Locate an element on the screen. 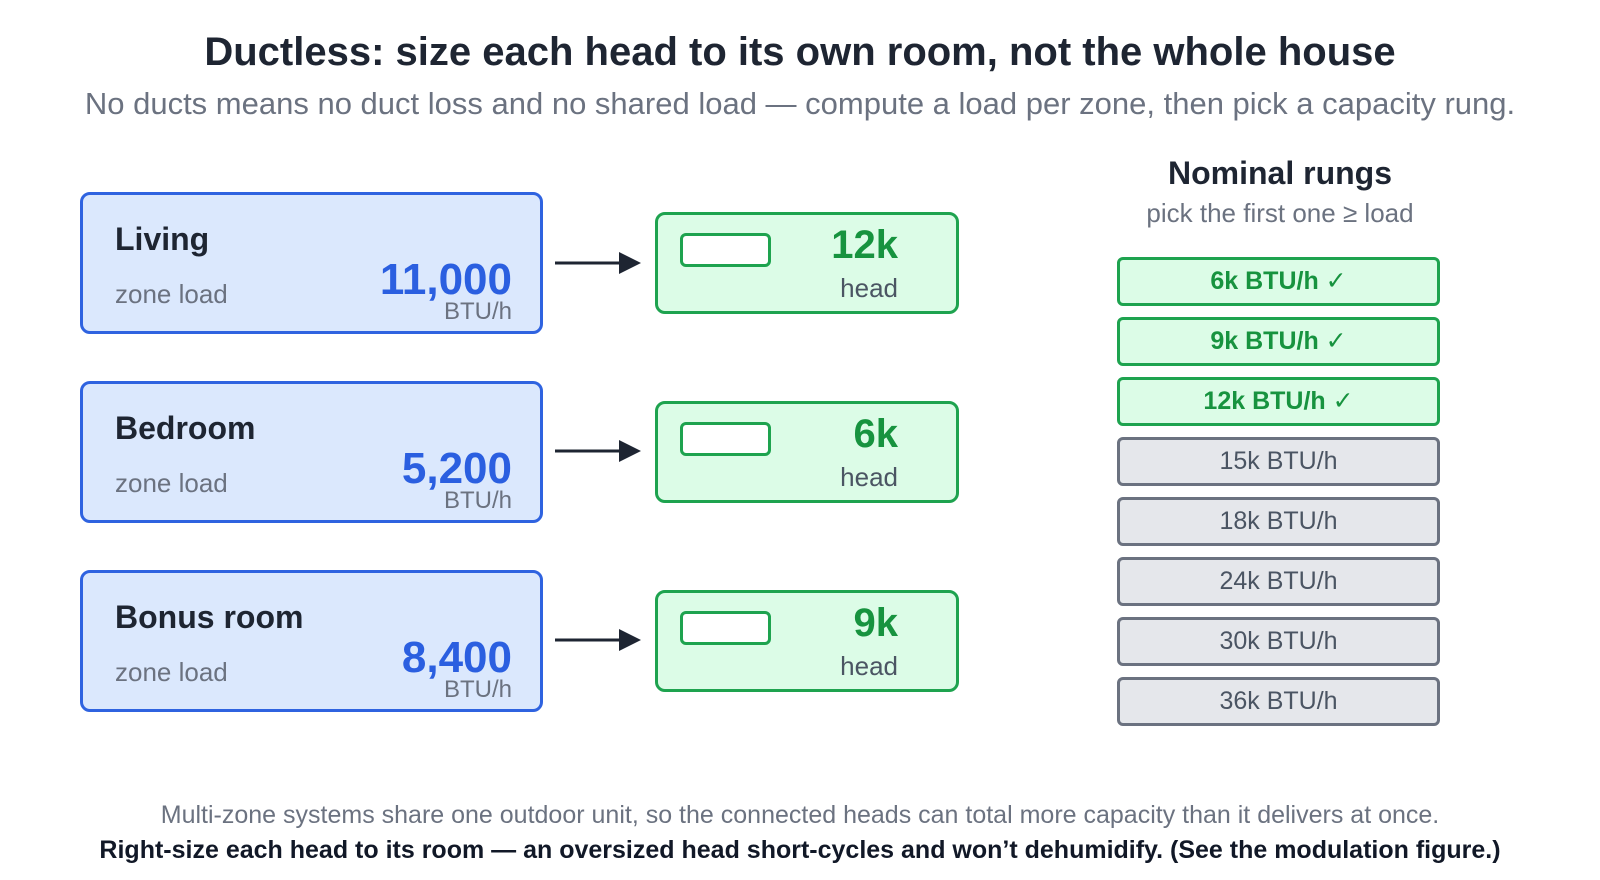 The image size is (1600, 880). rungs-title: Nominal rungs is located at coordinates (1279, 173).